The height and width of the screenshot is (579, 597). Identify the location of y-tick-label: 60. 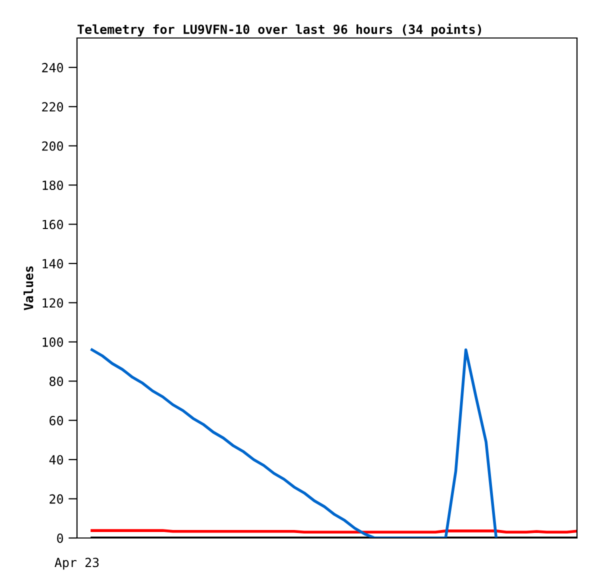
(56, 421).